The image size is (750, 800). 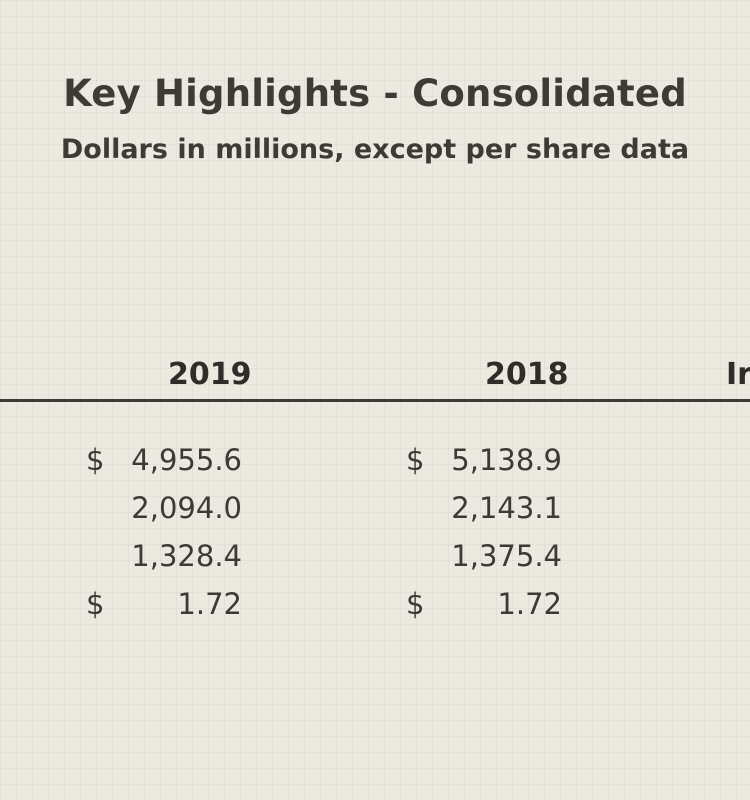 I want to click on slide-title: Key Highlights - Consolidated, so click(x=375, y=93).